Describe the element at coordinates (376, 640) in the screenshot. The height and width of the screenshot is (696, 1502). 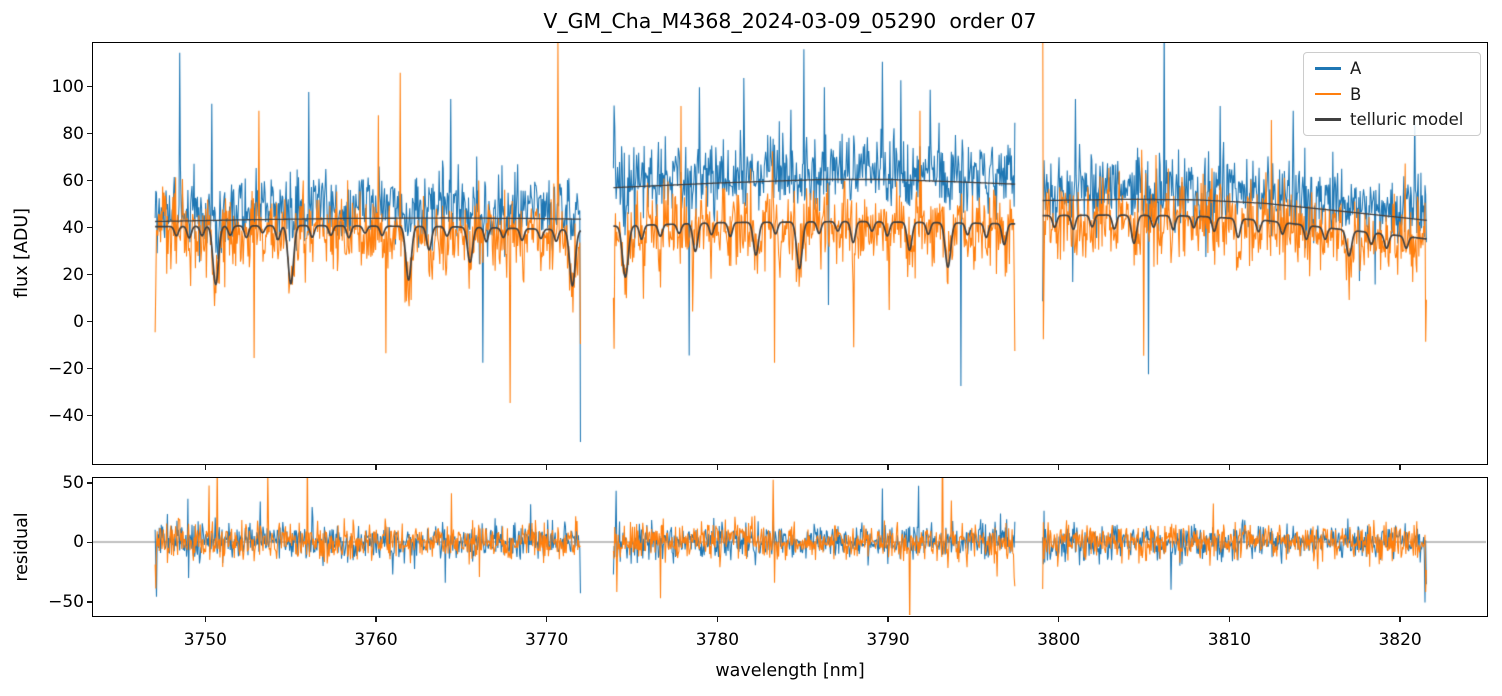
I see `x-tick-label: 3760` at that location.